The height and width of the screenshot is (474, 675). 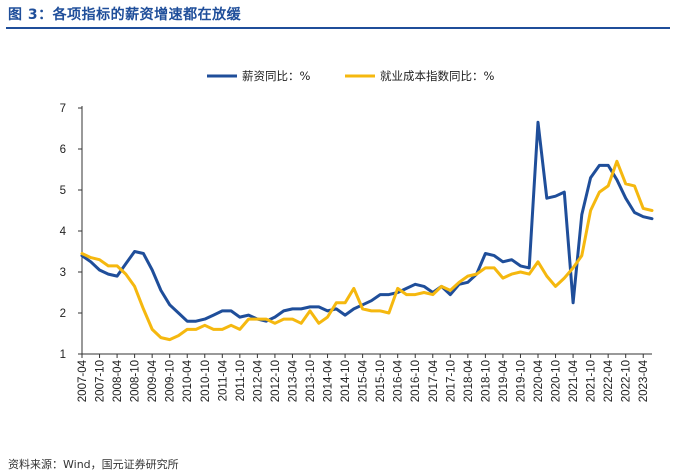 What do you see at coordinates (350, 76) in the screenshot?
I see `chart-legend: 薪资同比：% 就业成本指数同比：%` at bounding box center [350, 76].